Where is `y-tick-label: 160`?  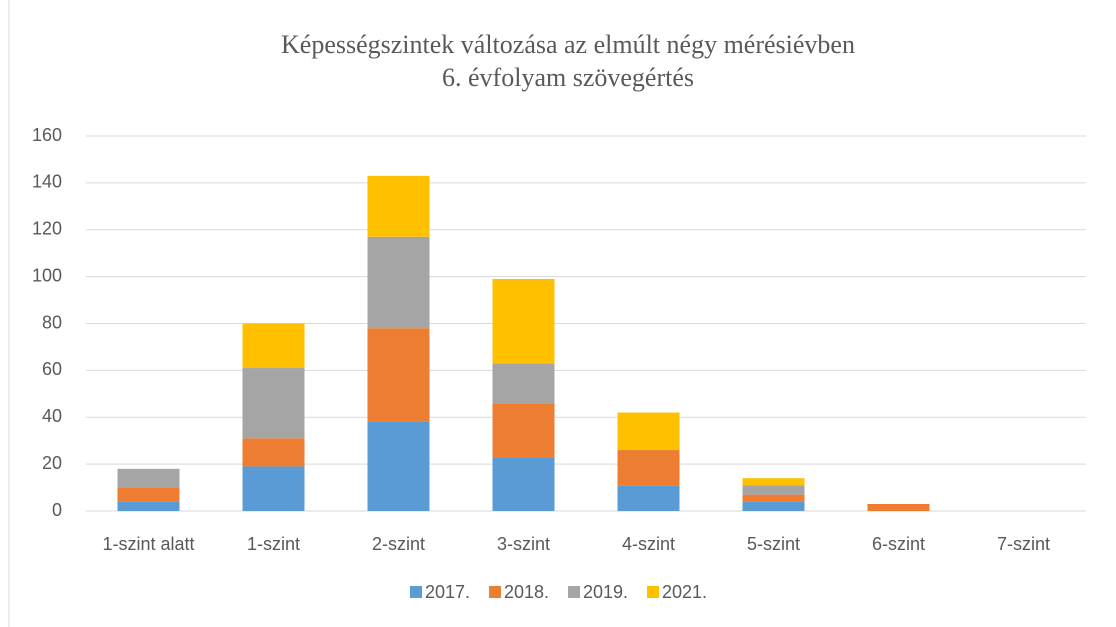 y-tick-label: 160 is located at coordinates (47, 135).